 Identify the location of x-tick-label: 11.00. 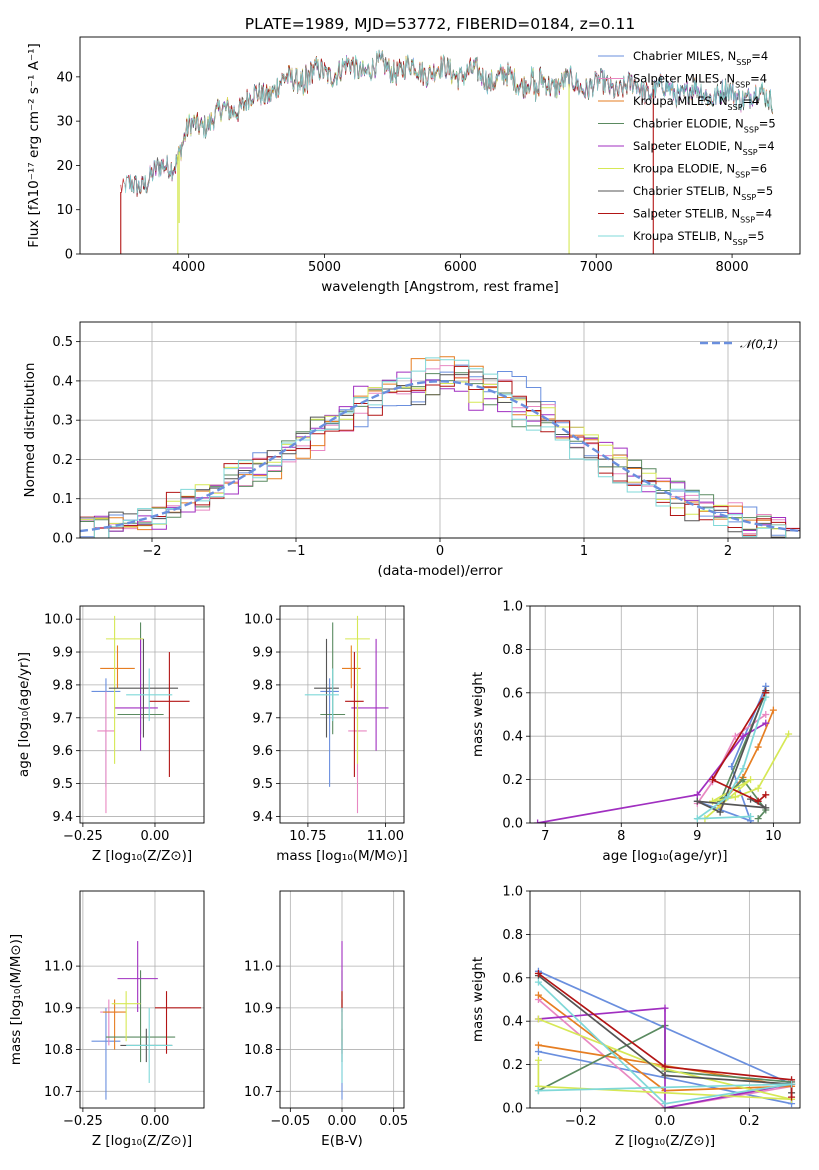
(385, 836).